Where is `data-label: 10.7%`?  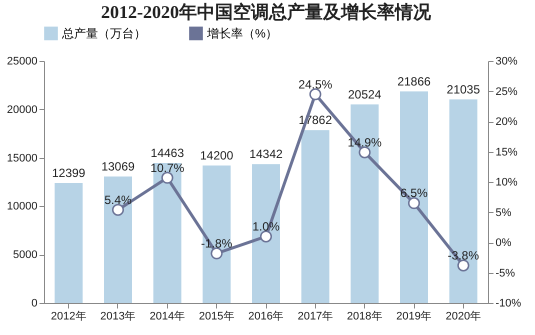
data-label: 10.7% is located at coordinates (167, 167).